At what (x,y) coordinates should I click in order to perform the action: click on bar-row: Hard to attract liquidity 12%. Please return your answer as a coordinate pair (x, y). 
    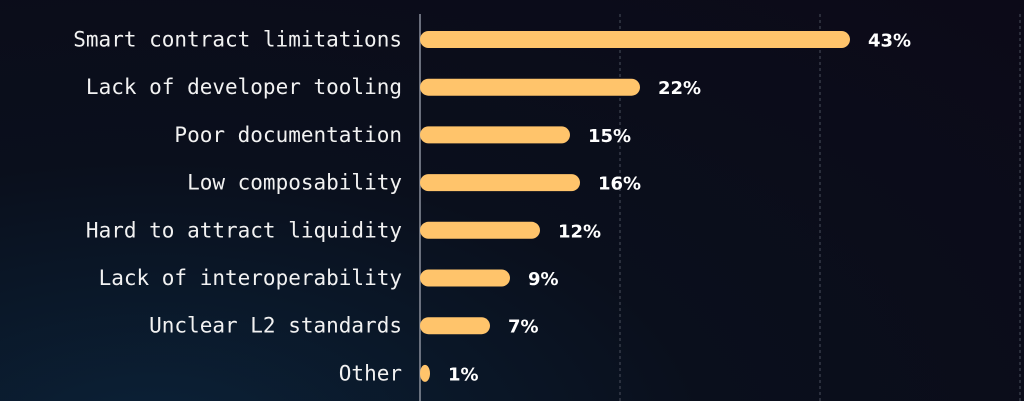
    Looking at the image, I should click on (343, 230).